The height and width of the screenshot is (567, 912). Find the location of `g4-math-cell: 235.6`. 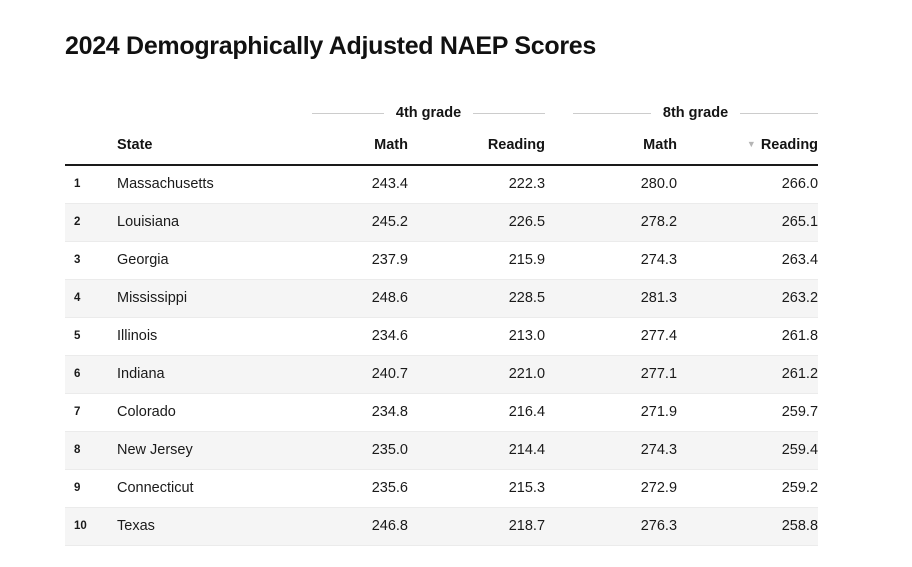

g4-math-cell: 235.6 is located at coordinates (360, 488).